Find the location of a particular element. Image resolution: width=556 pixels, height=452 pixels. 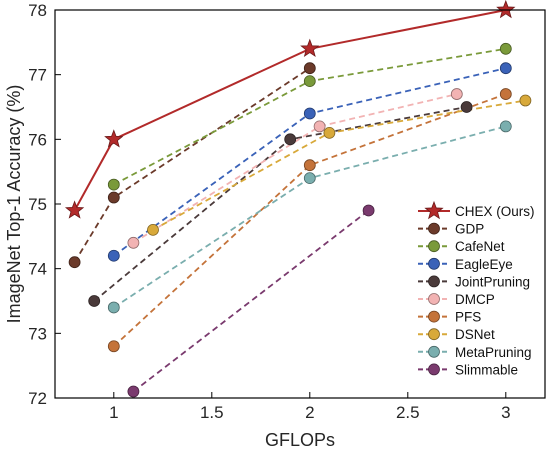

y-tick-label: 74 is located at coordinates (37, 269).